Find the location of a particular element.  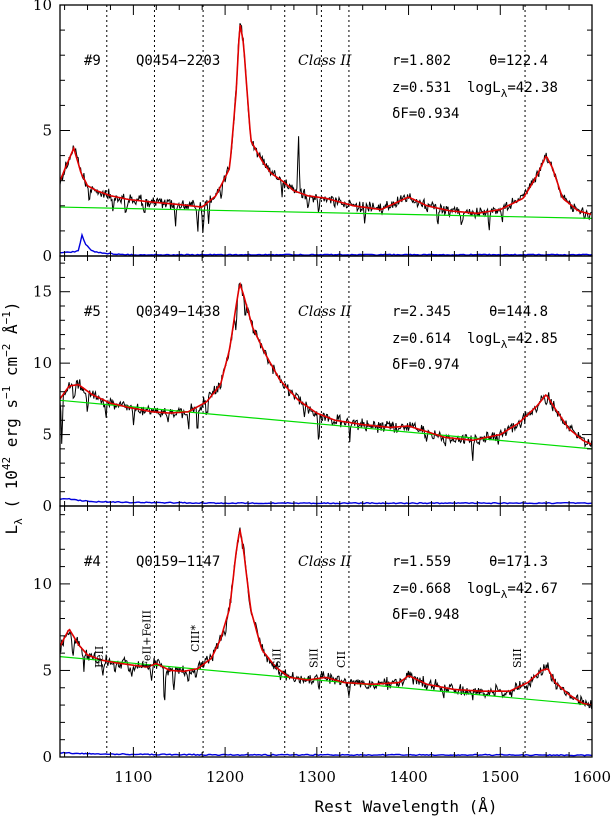

y-title-part: ) is located at coordinates (11, 306).